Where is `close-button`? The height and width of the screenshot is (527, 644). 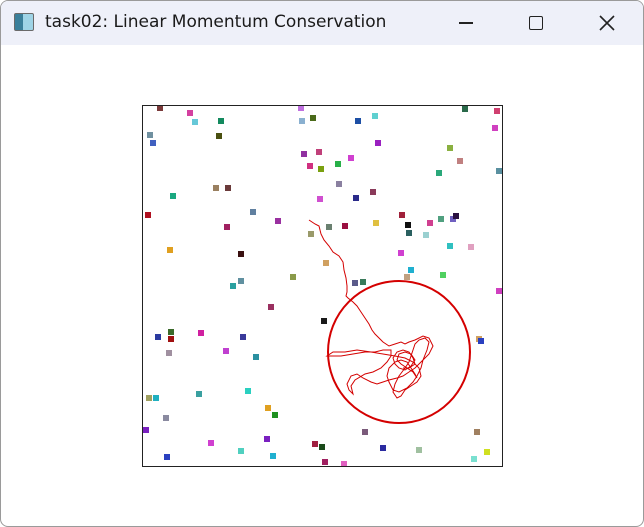 close-button is located at coordinates (607, 23).